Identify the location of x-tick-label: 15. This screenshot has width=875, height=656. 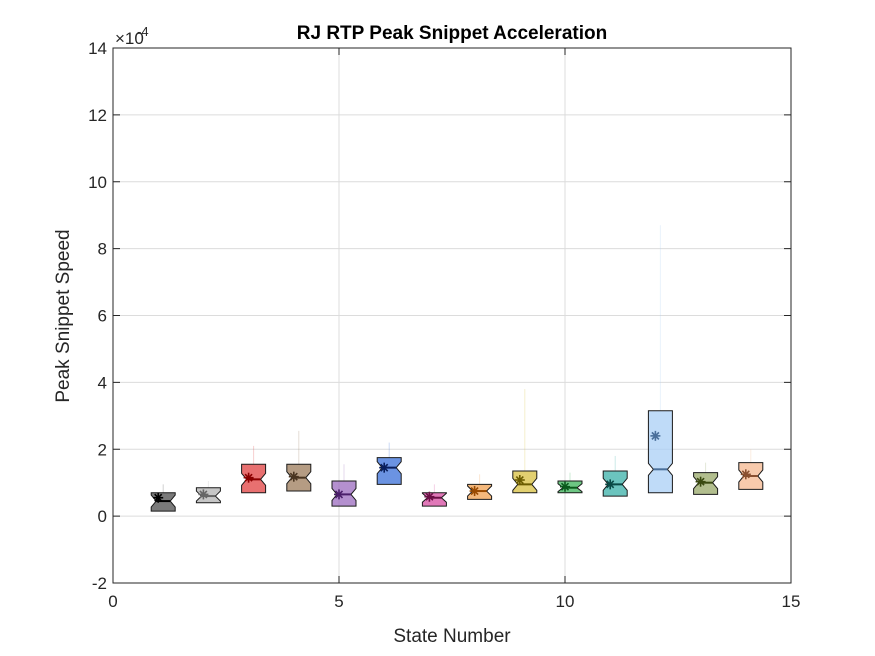
(791, 601).